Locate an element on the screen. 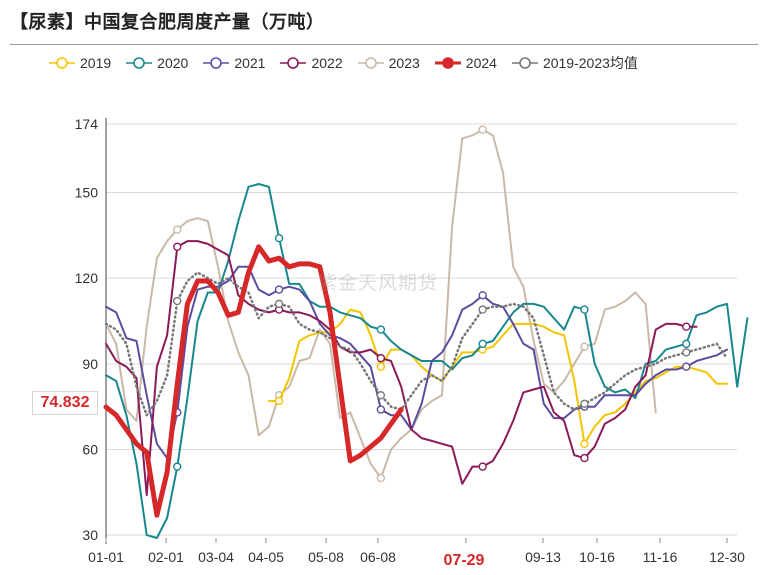 The width and height of the screenshot is (770, 575). legend-item: 2021 is located at coordinates (233, 63).